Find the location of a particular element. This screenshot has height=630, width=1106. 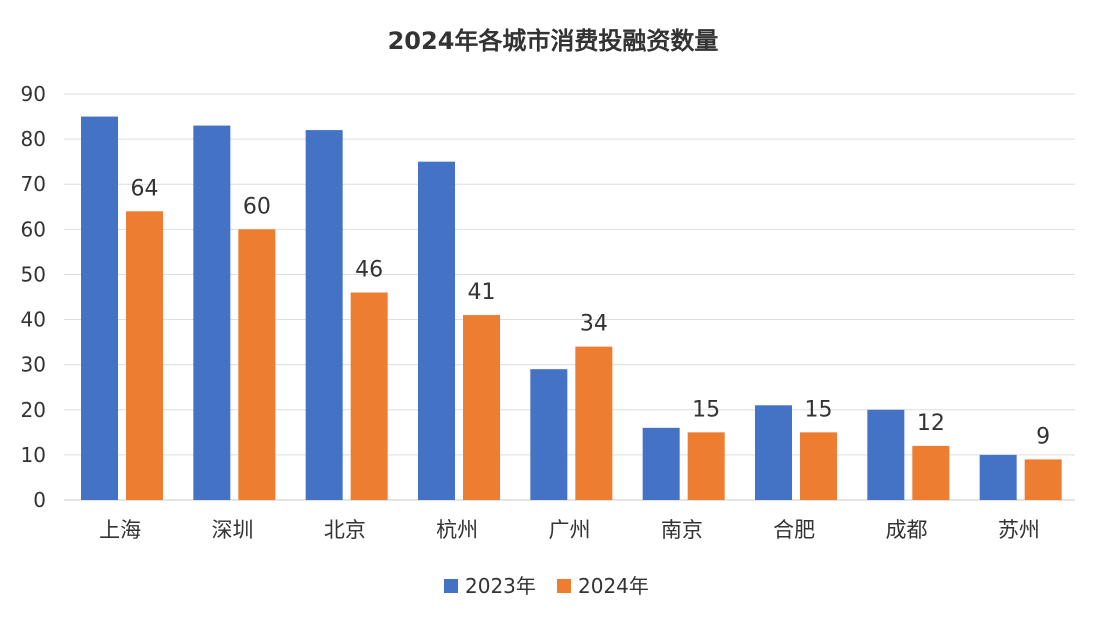

y-tick-label: 80 is located at coordinates (33, 139).